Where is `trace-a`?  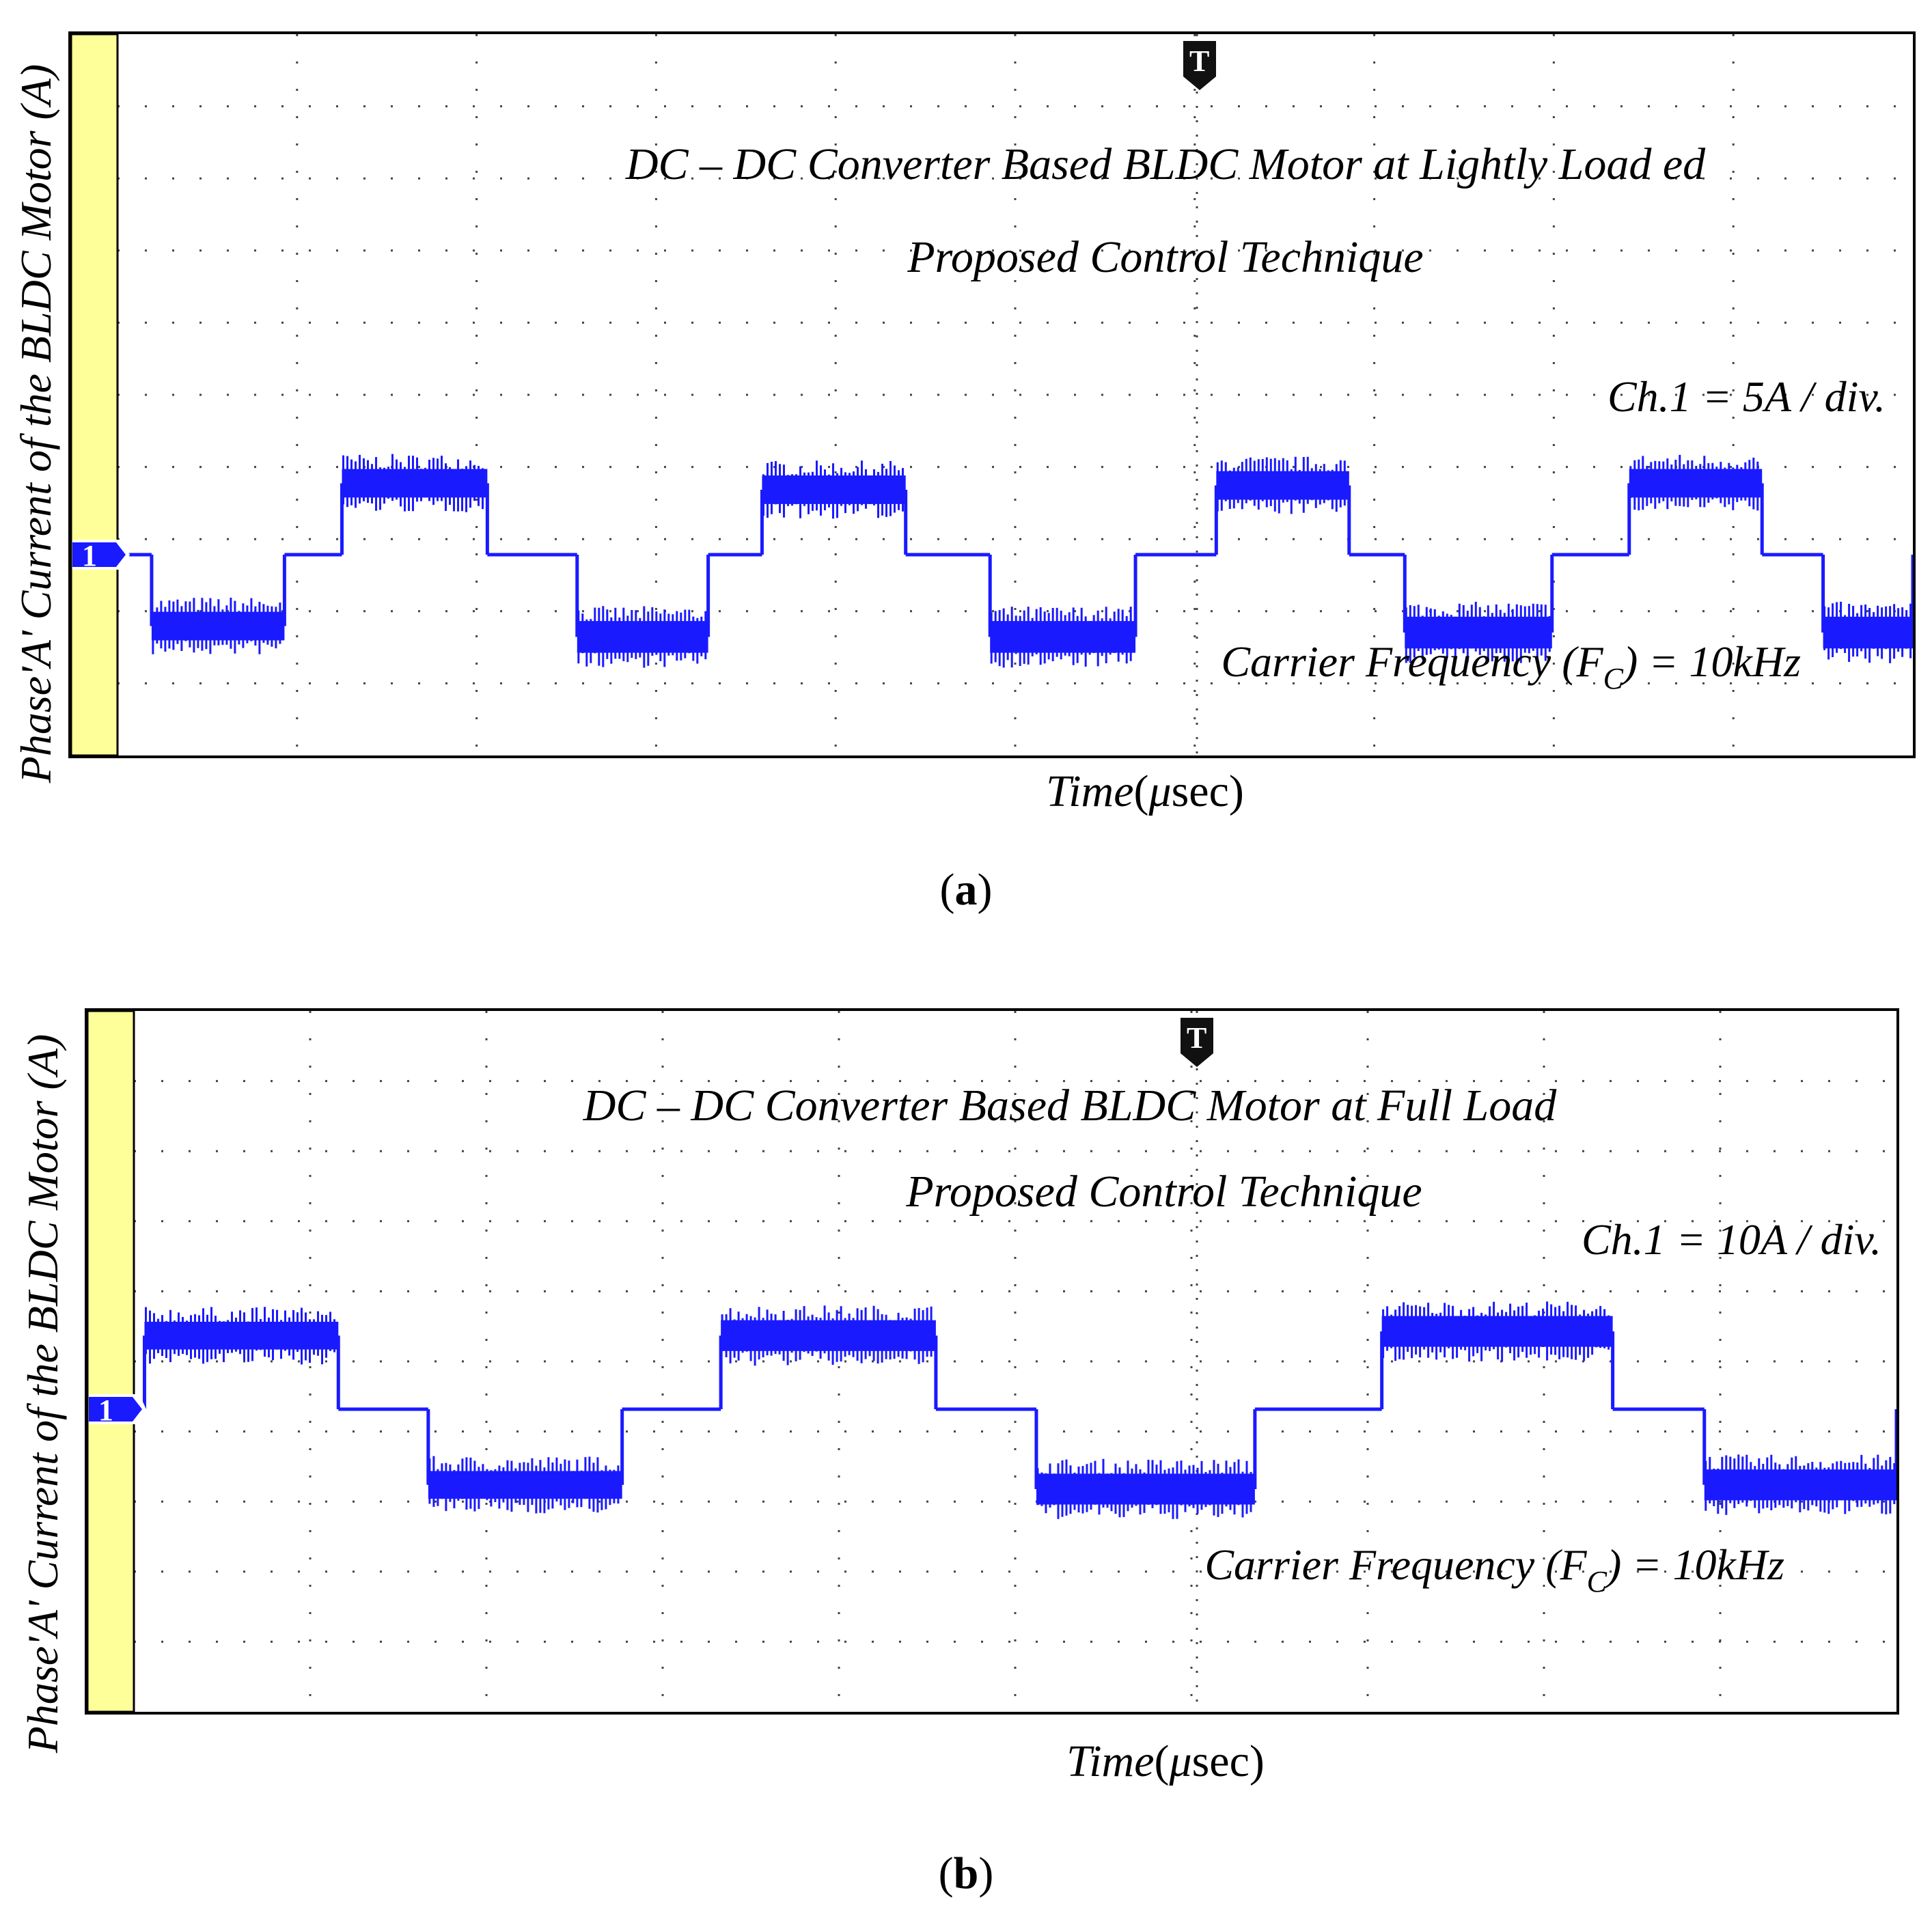 trace-a is located at coordinates (1017, 561).